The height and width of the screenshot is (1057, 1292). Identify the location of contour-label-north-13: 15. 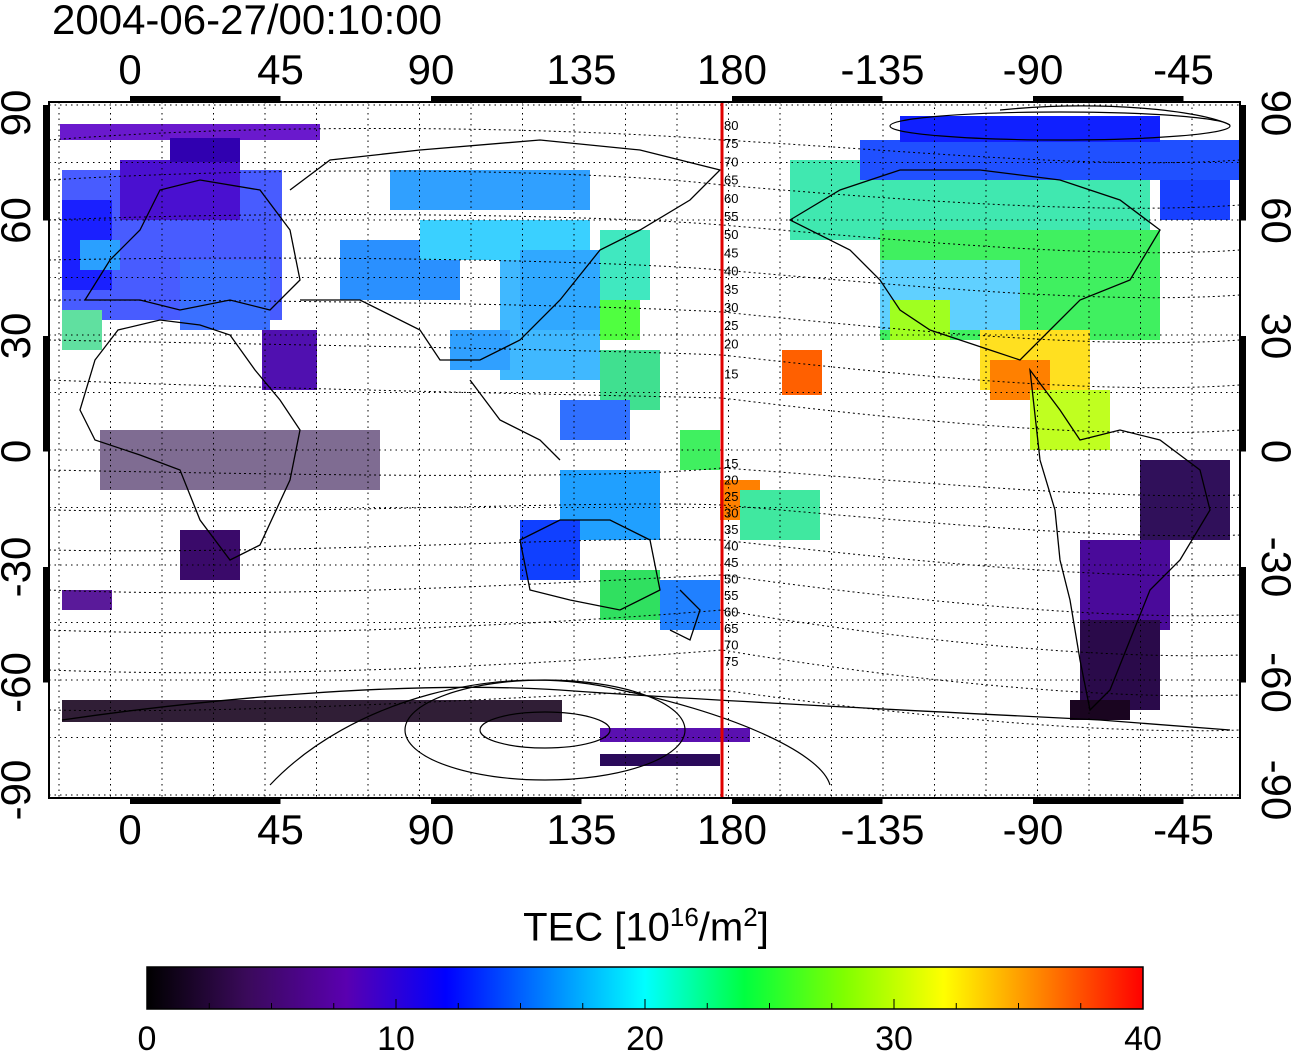
(731, 374).